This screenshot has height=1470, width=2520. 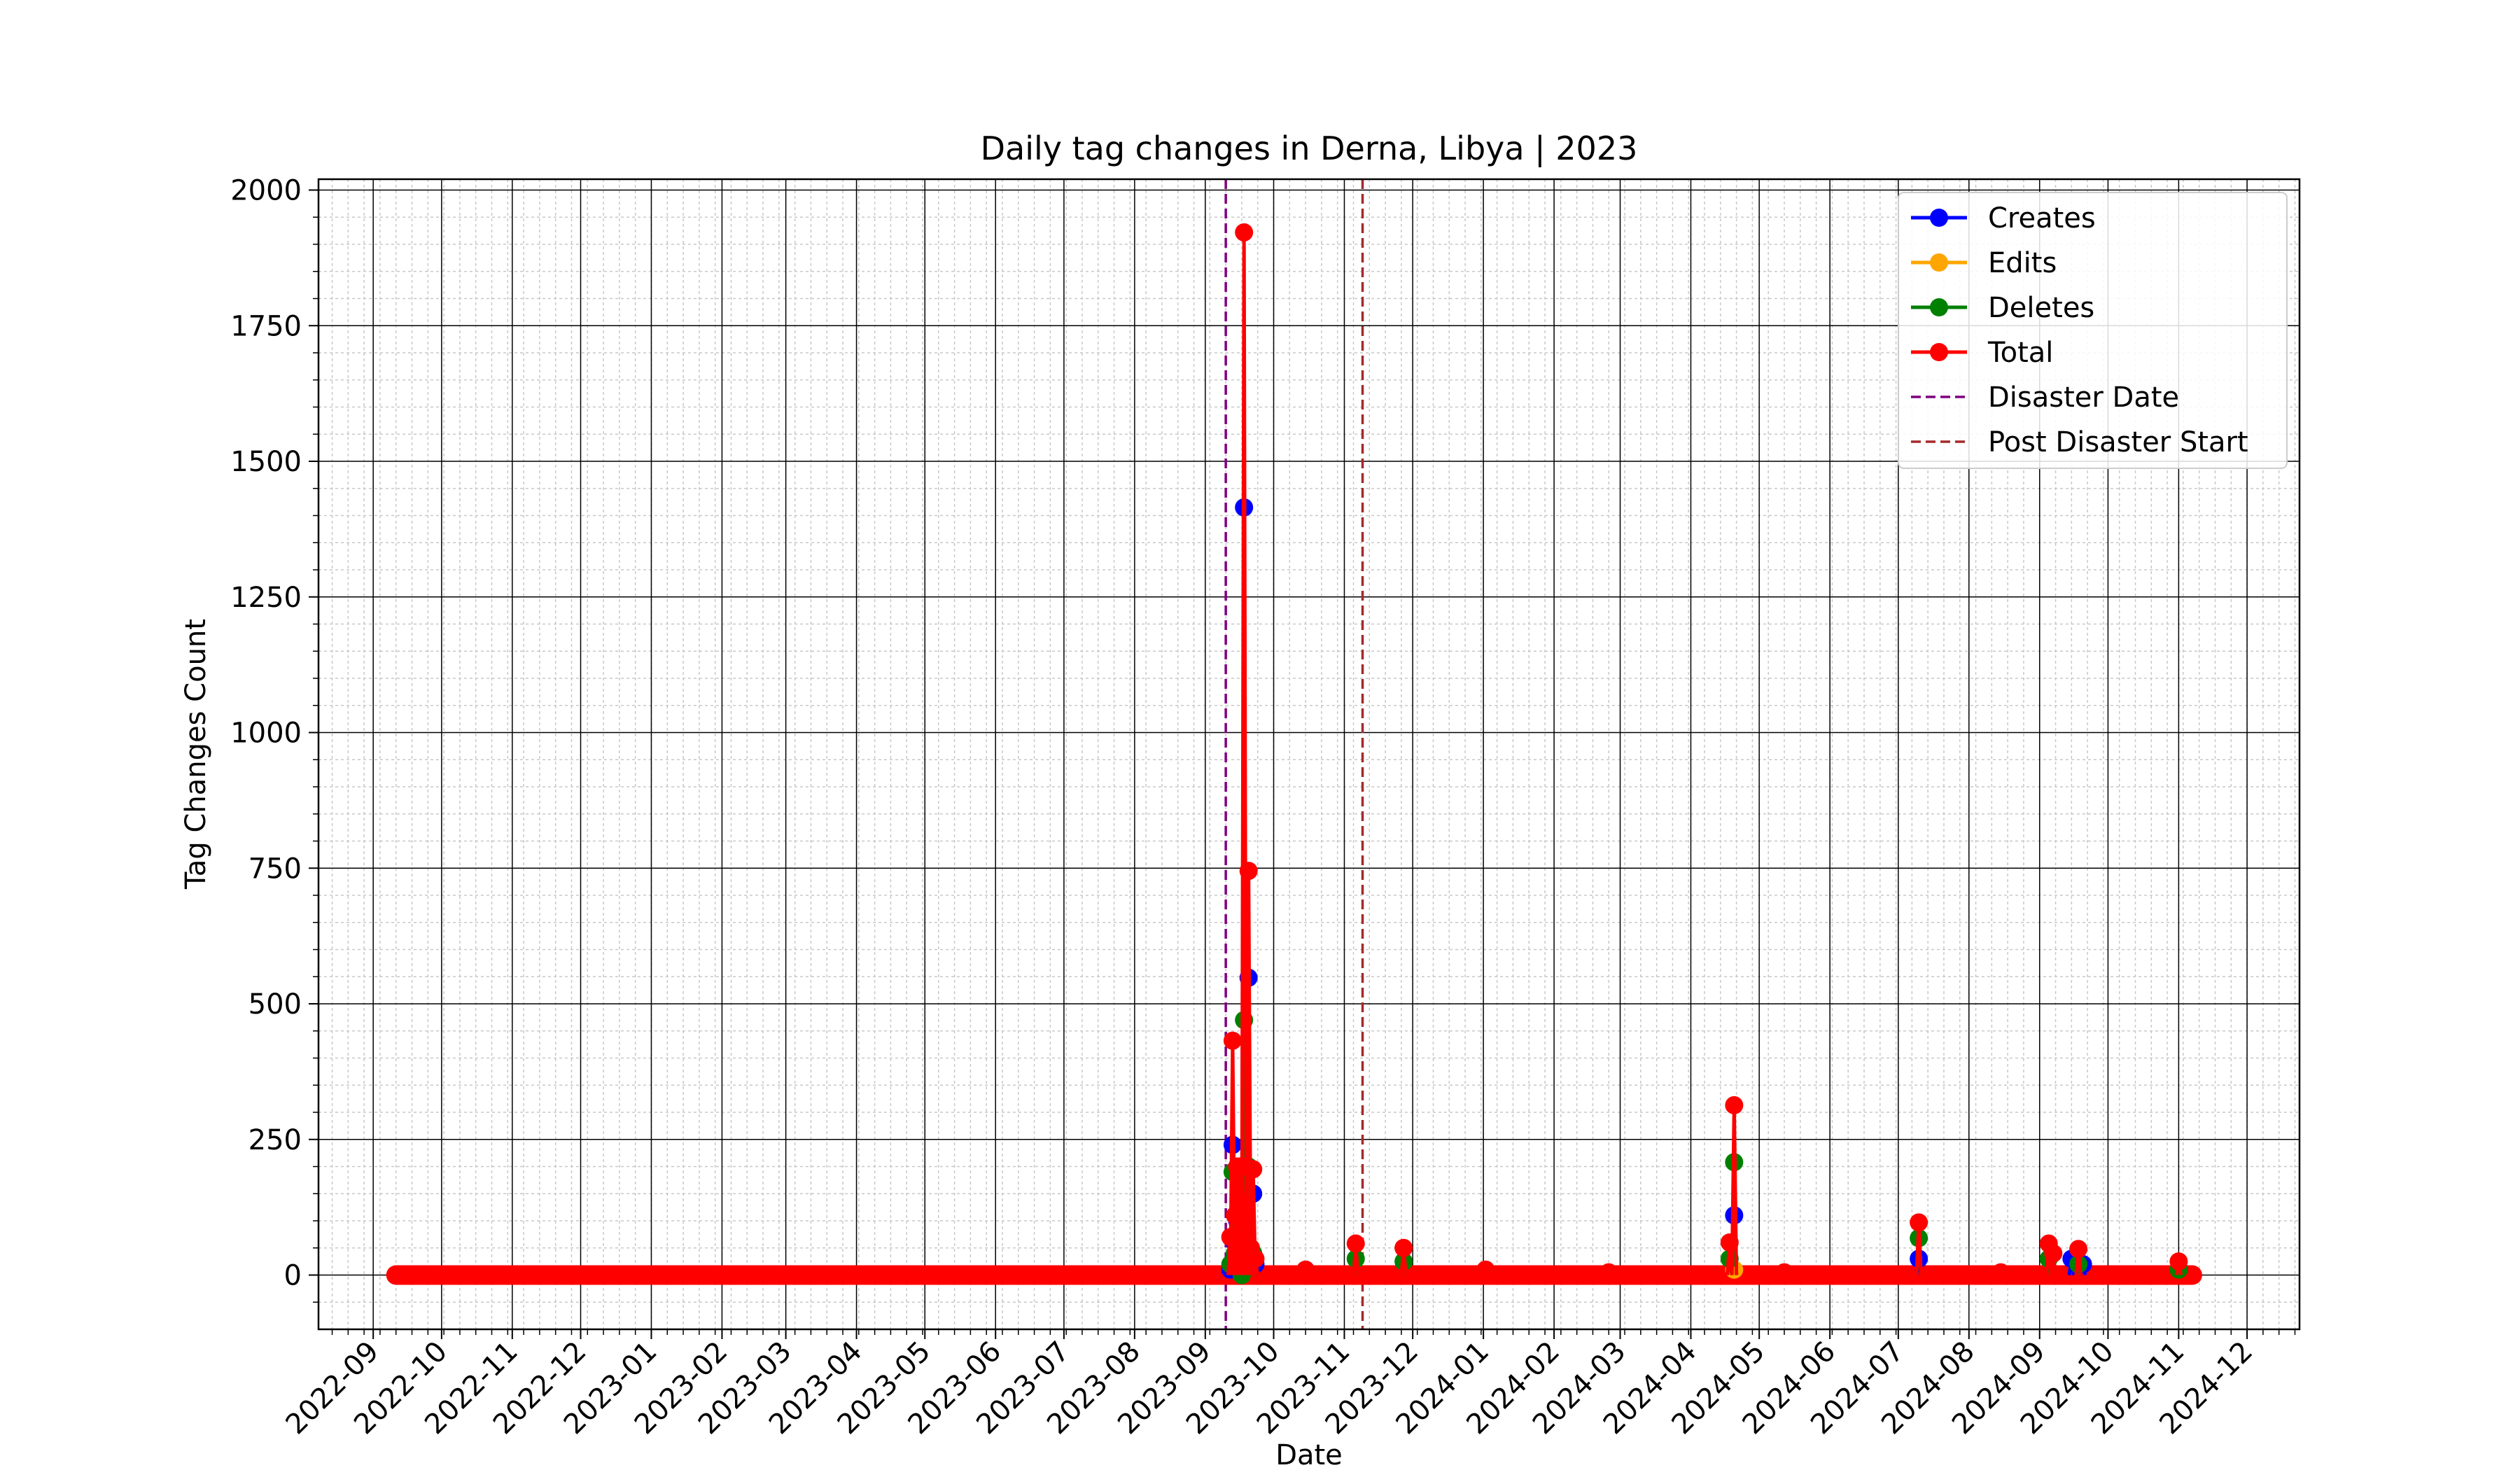 What do you see at coordinates (2022, 263) in the screenshot?
I see `legend-label: Edits` at bounding box center [2022, 263].